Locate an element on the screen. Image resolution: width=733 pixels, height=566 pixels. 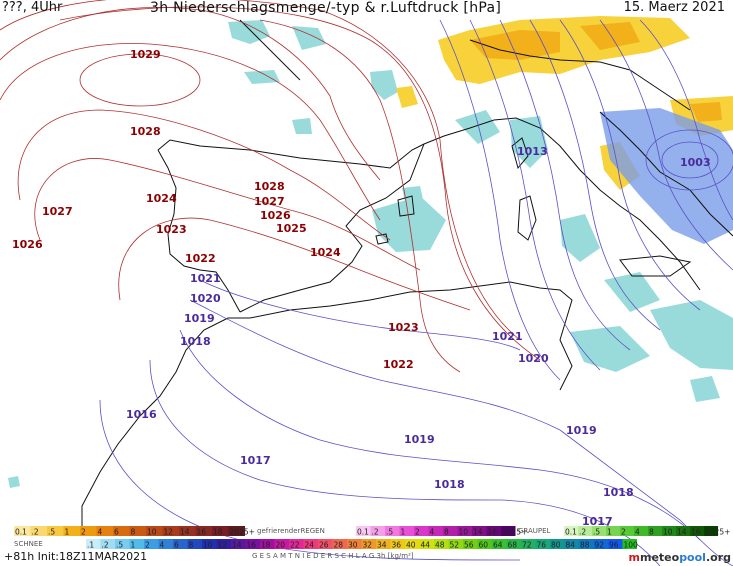
legend-frz-value: 1 is located at coordinates (403, 532).